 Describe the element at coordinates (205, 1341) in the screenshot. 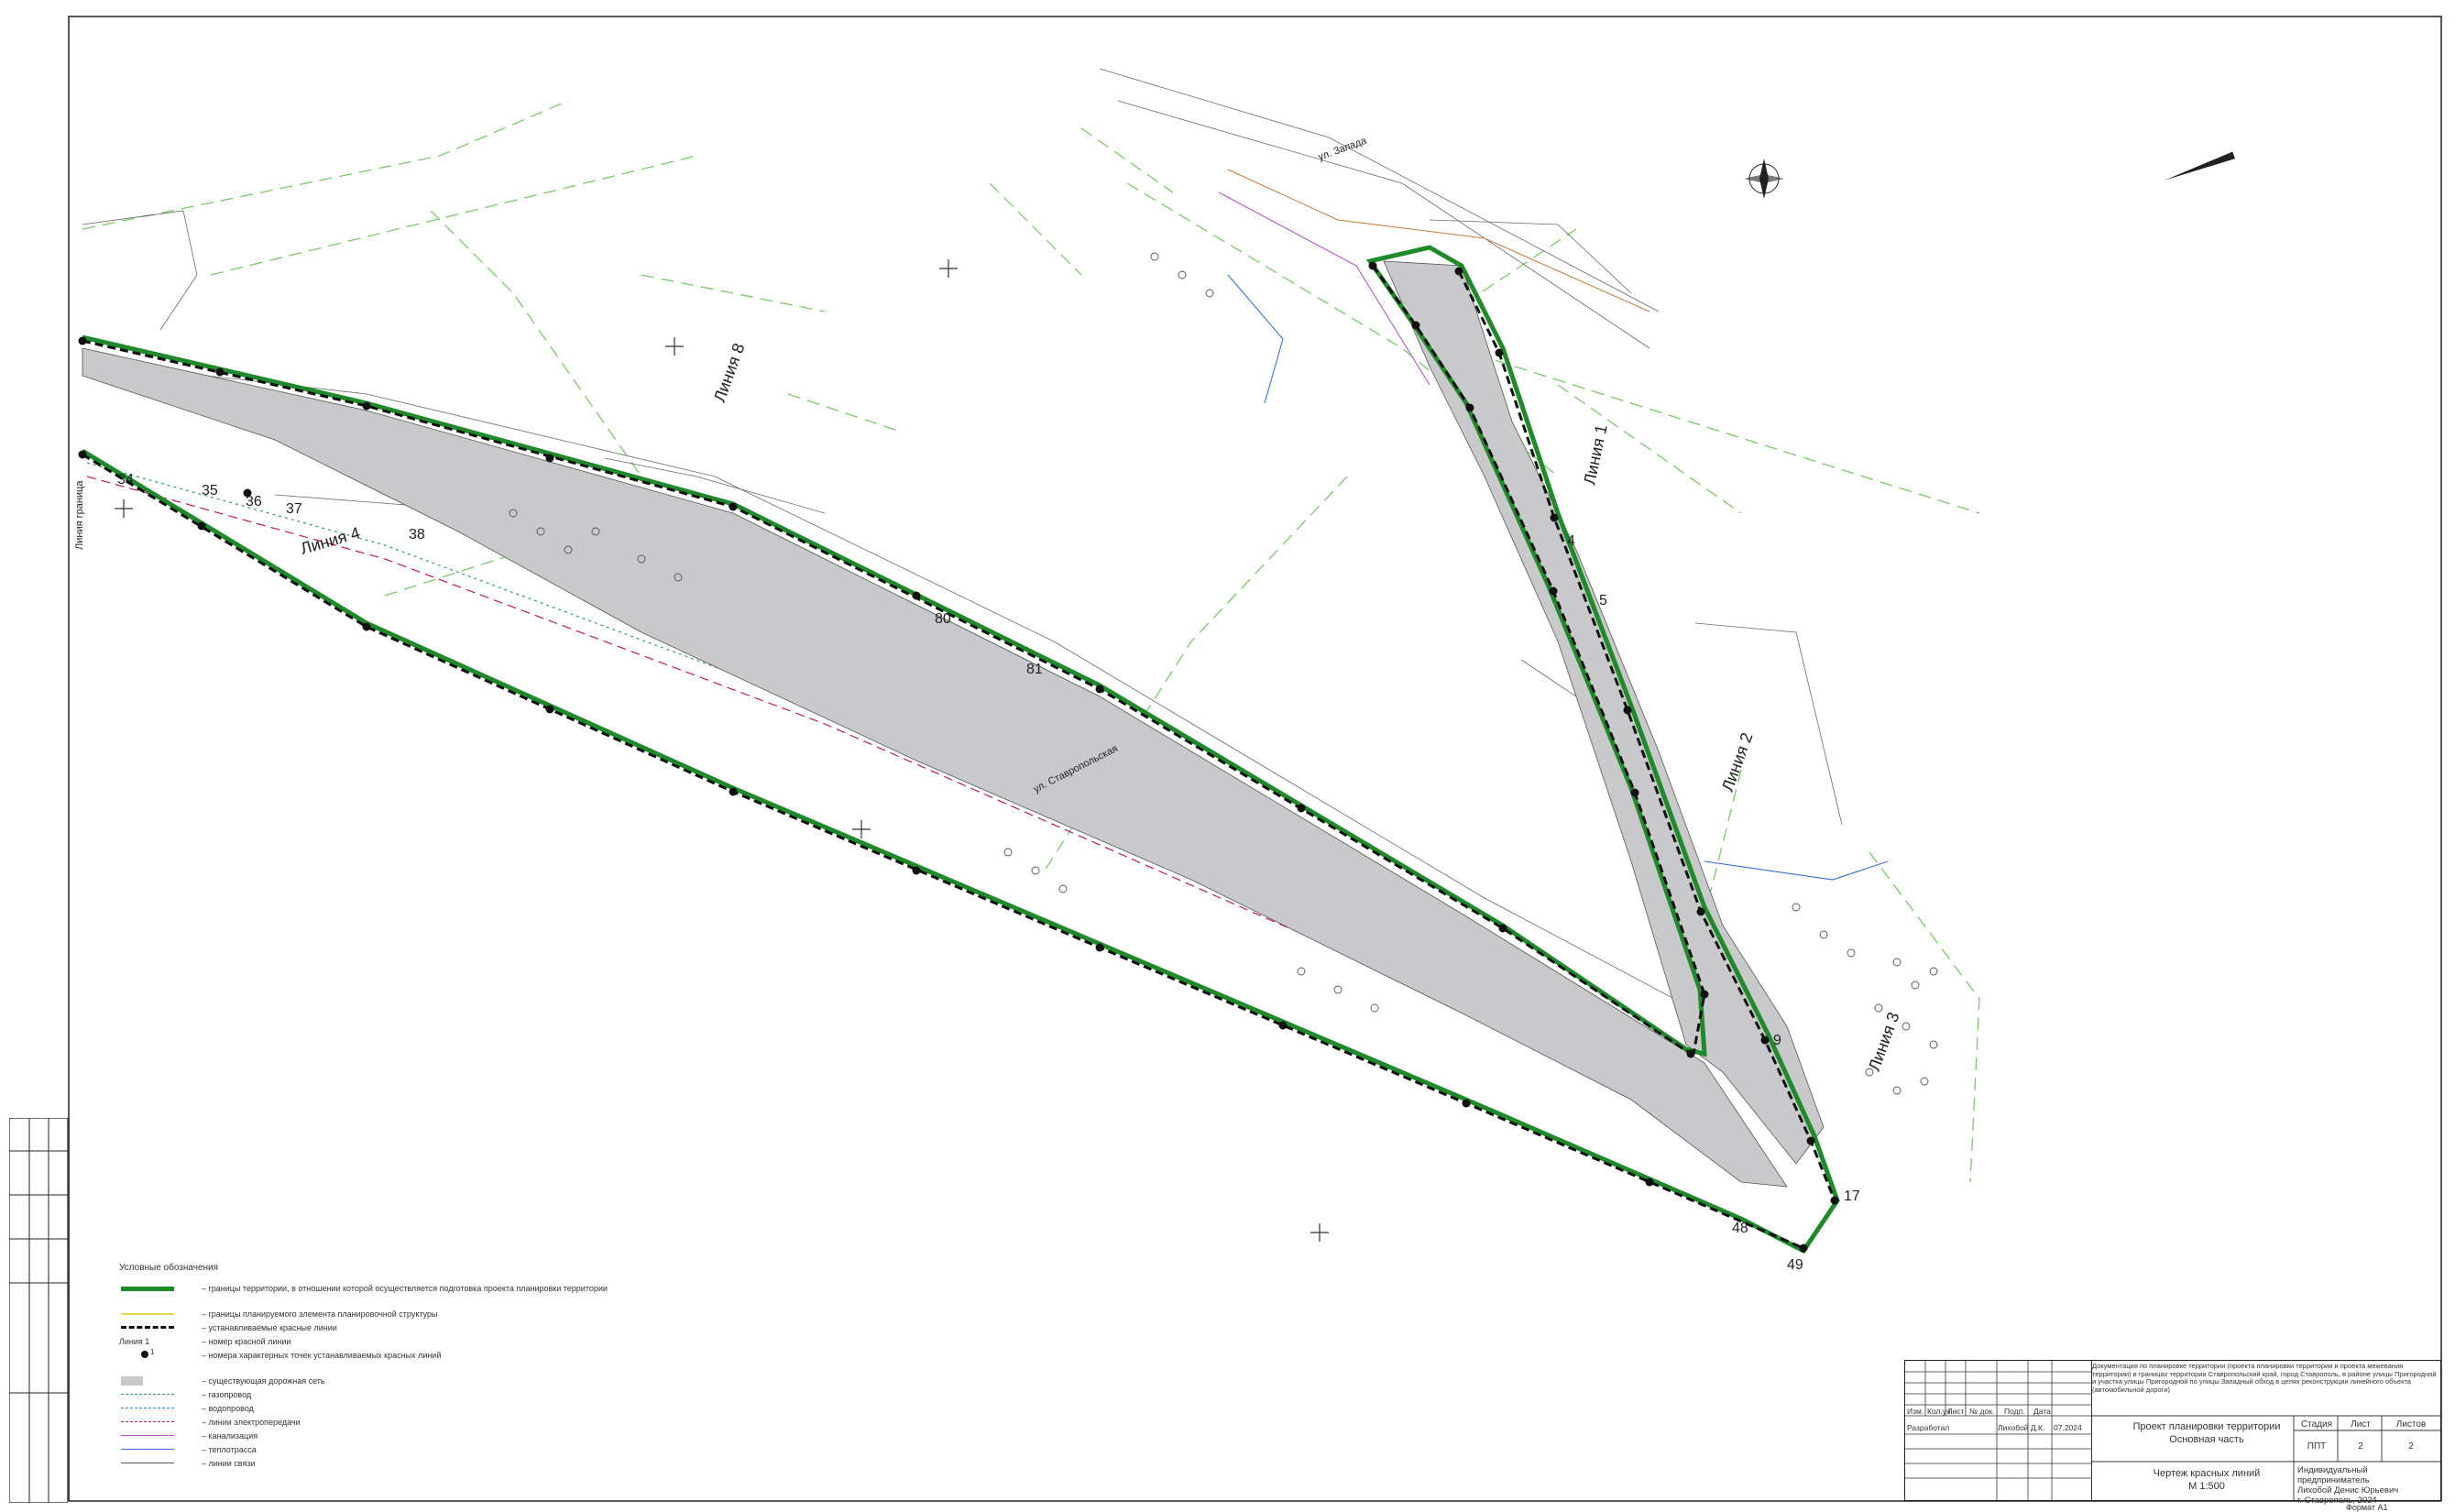

I see `legend-item-linenum: Линия 1 – номер красной линии` at that location.